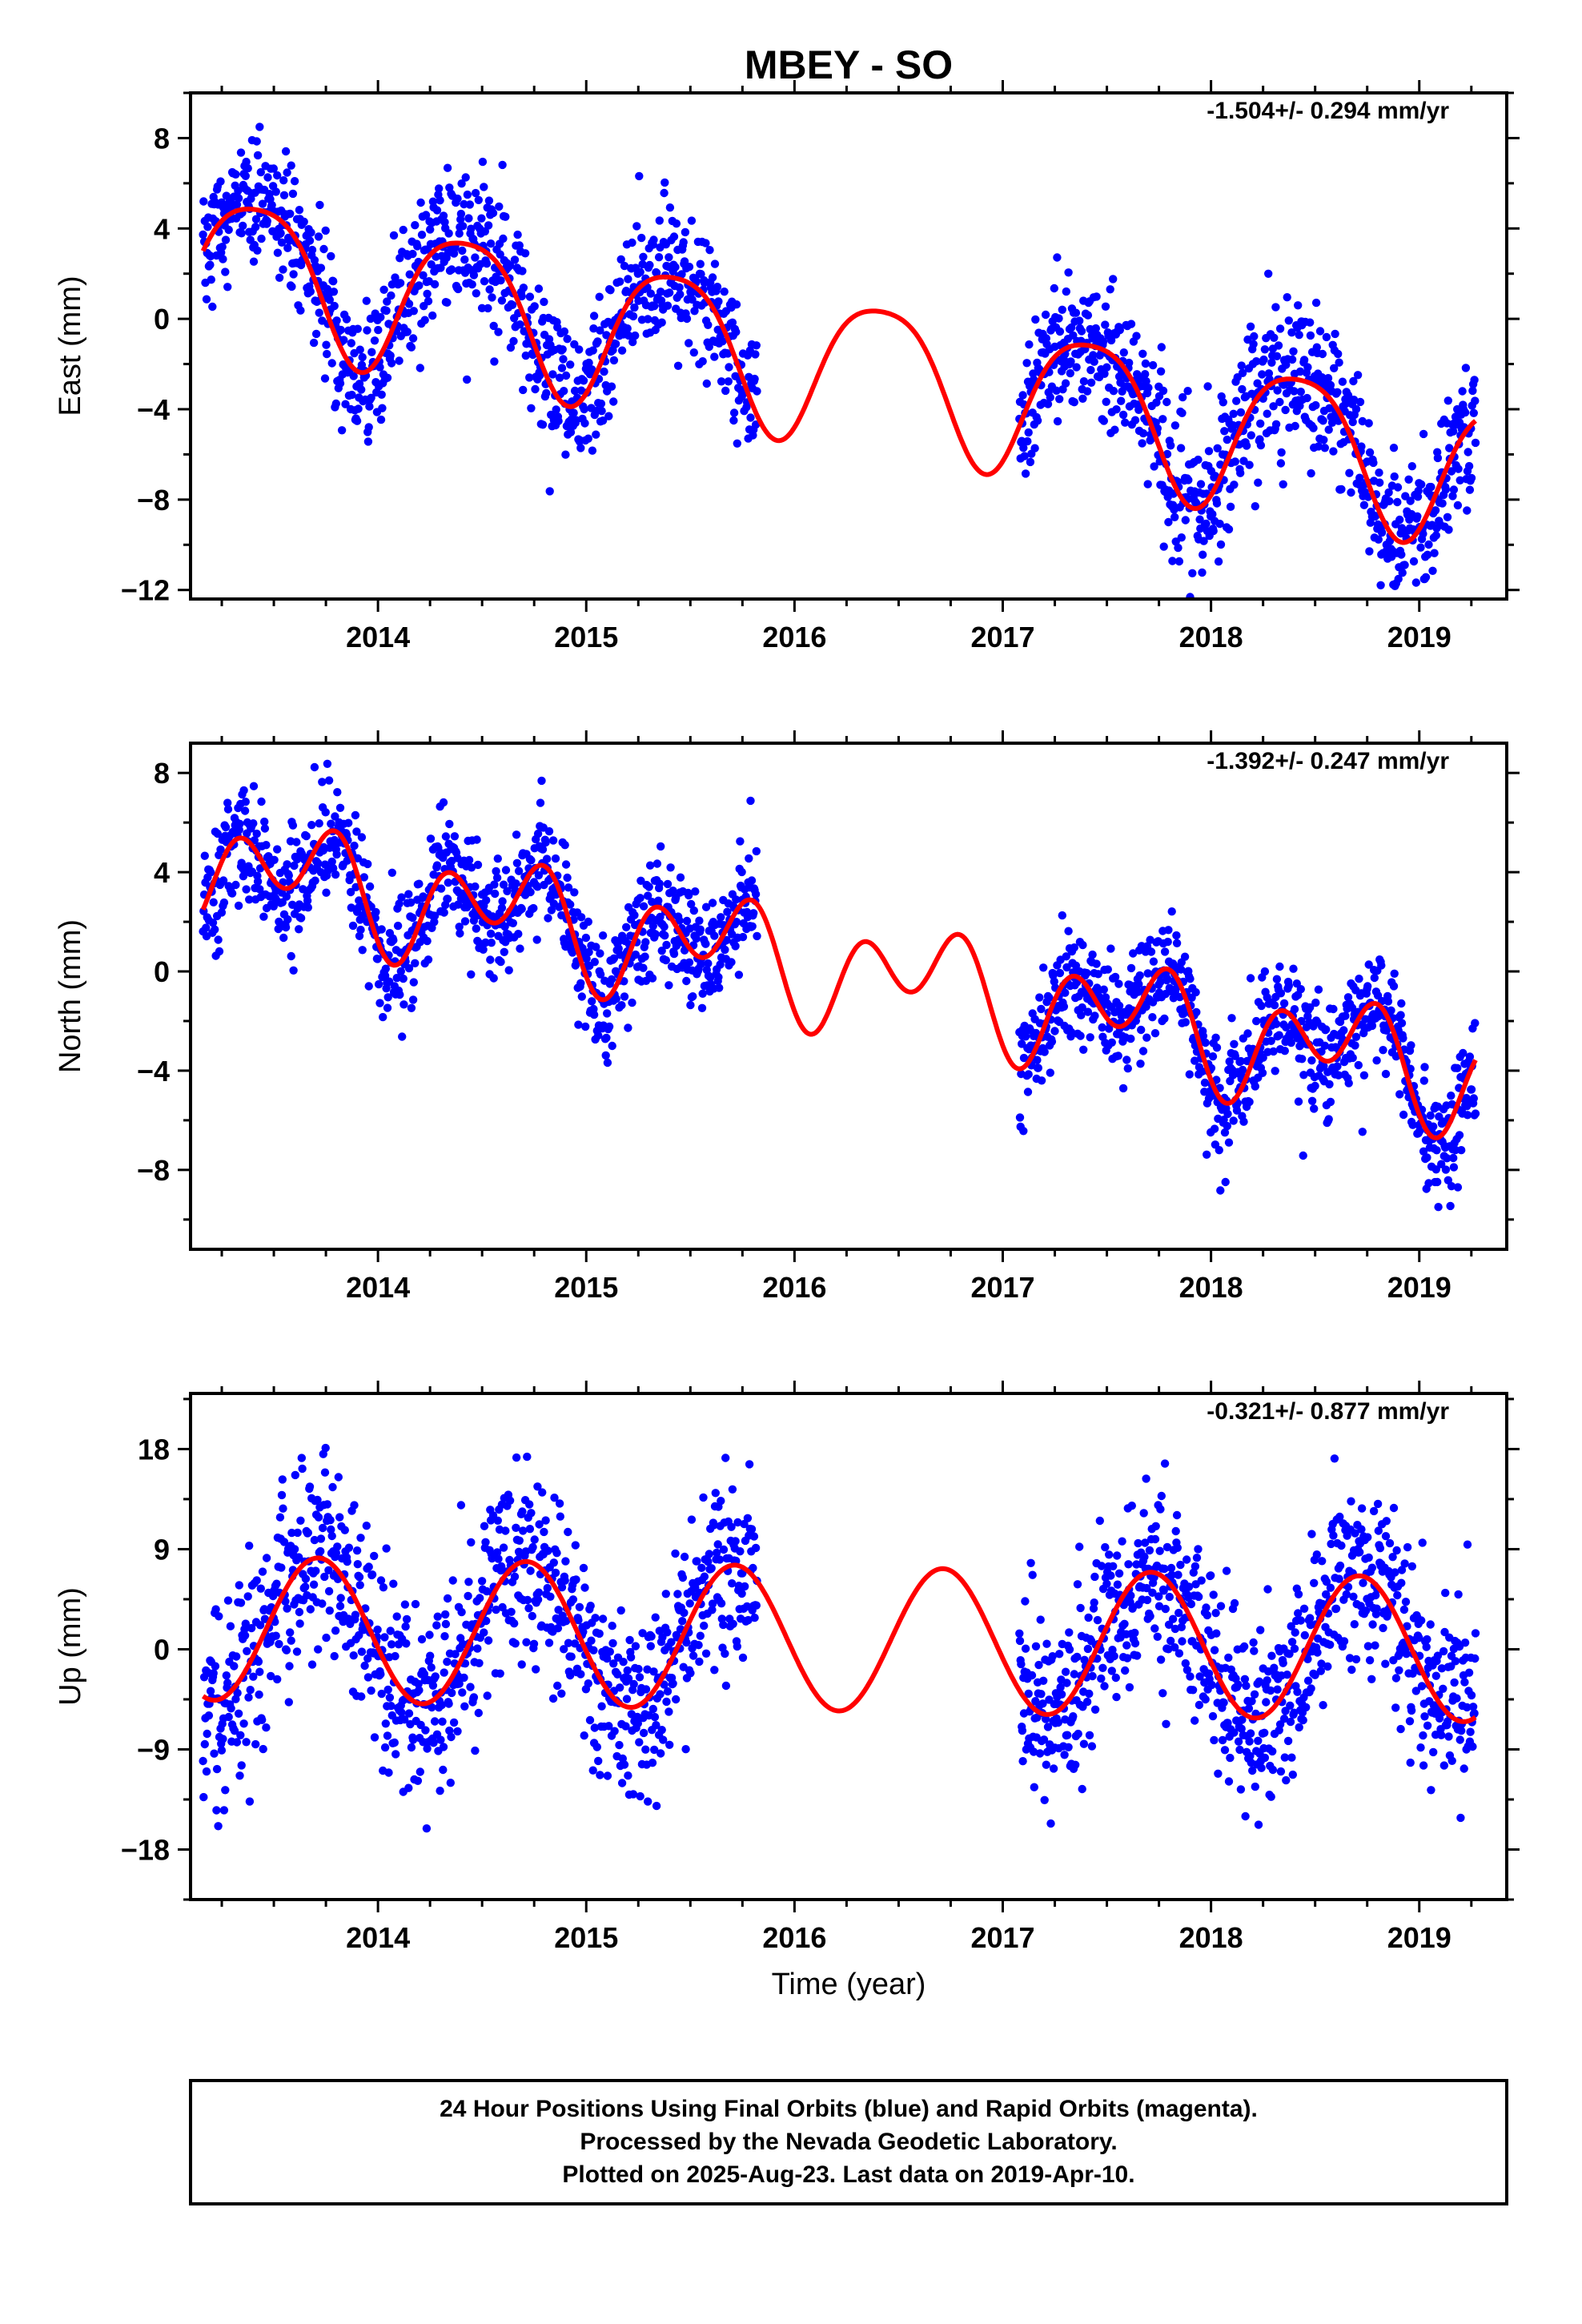 The width and height of the screenshot is (1582, 2324). I want to click on y-tick-label: −8, so click(154, 500).